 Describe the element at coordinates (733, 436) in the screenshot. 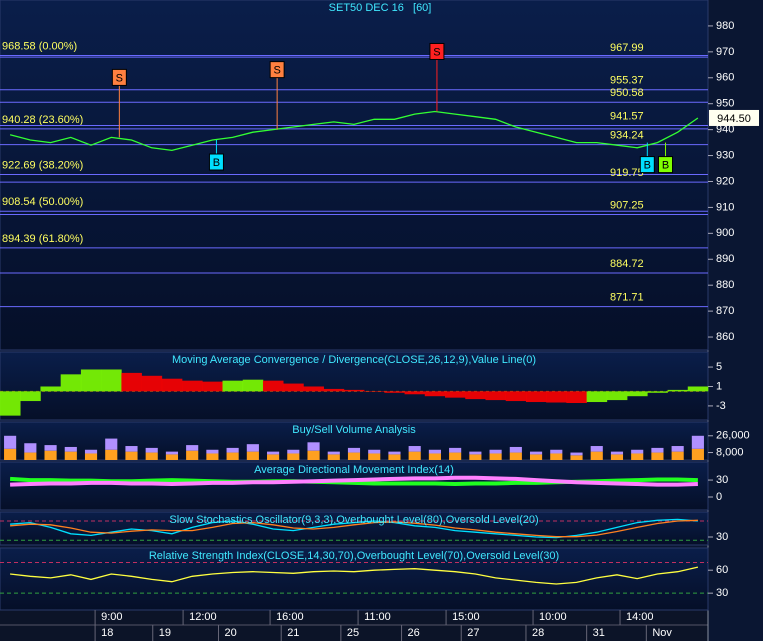

I see `y-tick-label: 26,000` at that location.